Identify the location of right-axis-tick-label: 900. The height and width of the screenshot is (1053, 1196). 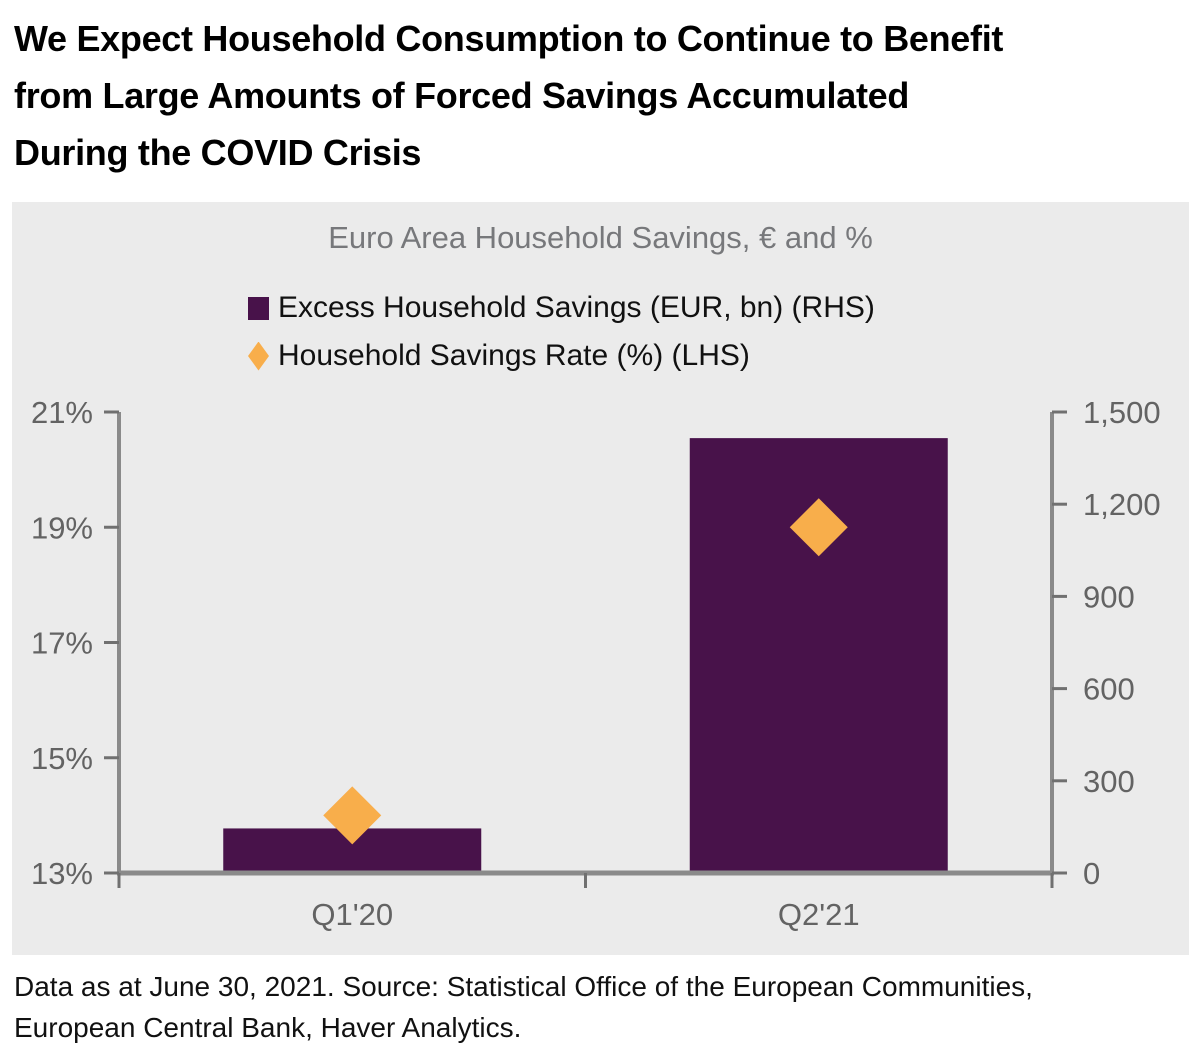
(1109, 596).